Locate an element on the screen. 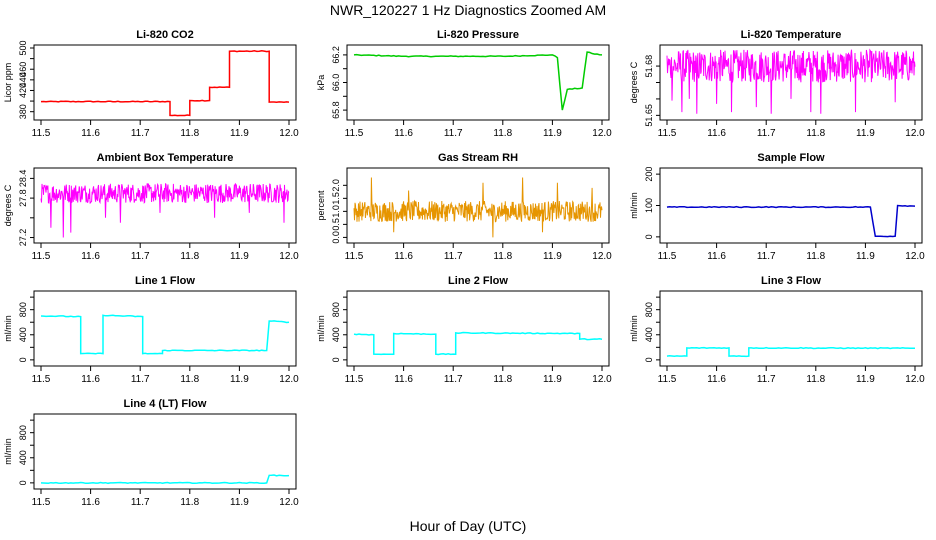 The height and width of the screenshot is (540, 936). panel-title: Line 3 Flow is located at coordinates (791, 281).